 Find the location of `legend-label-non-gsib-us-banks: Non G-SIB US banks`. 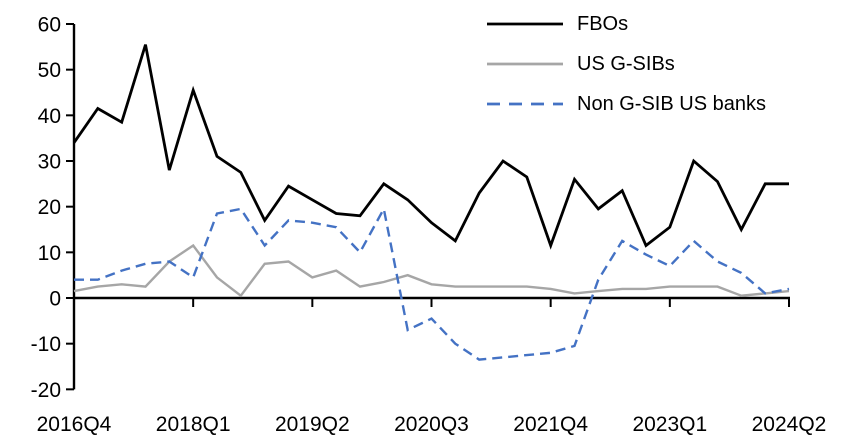

legend-label-non-gsib-us-banks: Non G-SIB US banks is located at coordinates (671, 103).